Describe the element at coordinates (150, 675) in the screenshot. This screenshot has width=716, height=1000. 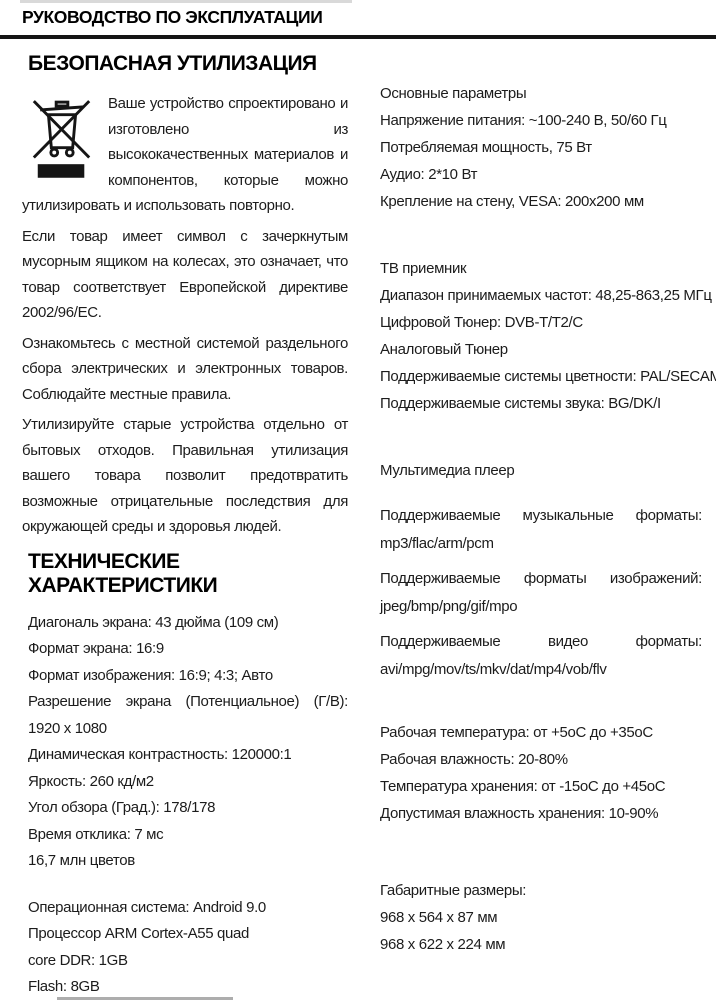
I see `spec-line: Формат изображения: 16:9; 4:3; Авто` at that location.